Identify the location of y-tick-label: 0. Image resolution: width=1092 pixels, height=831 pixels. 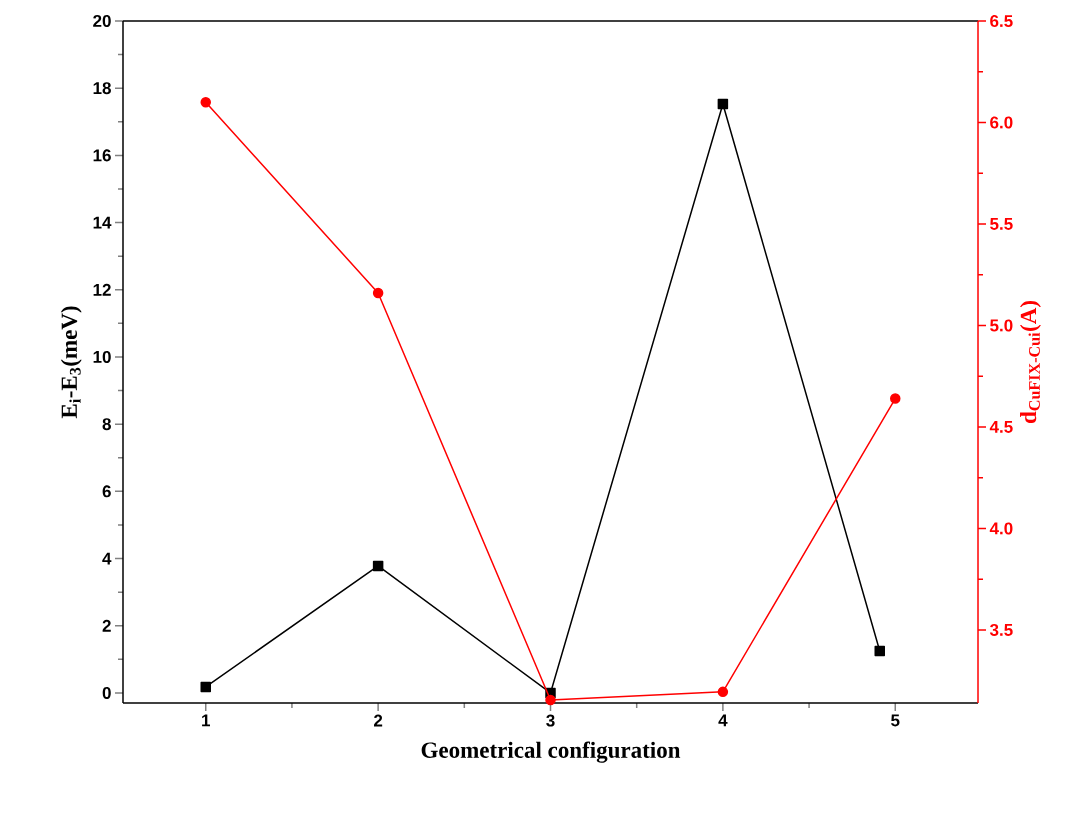
(106, 692).